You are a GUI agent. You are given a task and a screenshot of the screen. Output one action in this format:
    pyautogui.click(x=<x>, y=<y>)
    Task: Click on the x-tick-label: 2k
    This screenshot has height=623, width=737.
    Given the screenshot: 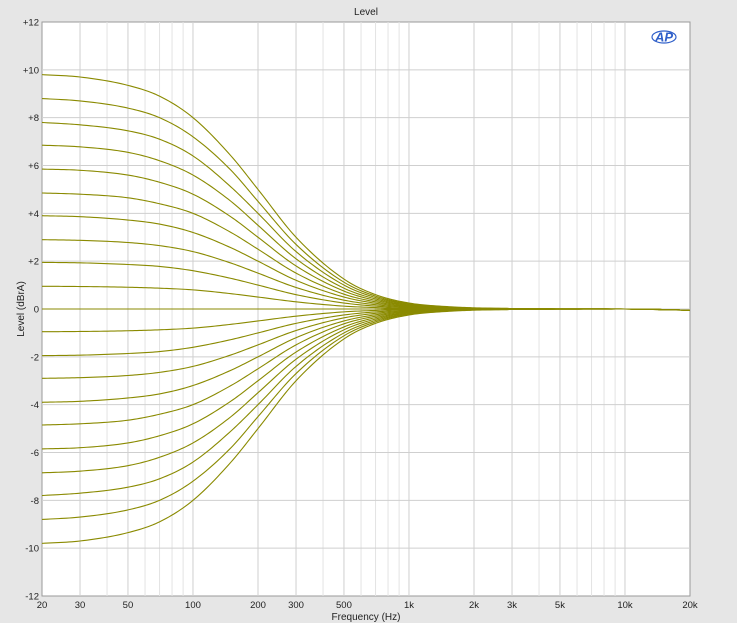 What is the action you would take?
    pyautogui.click(x=474, y=605)
    